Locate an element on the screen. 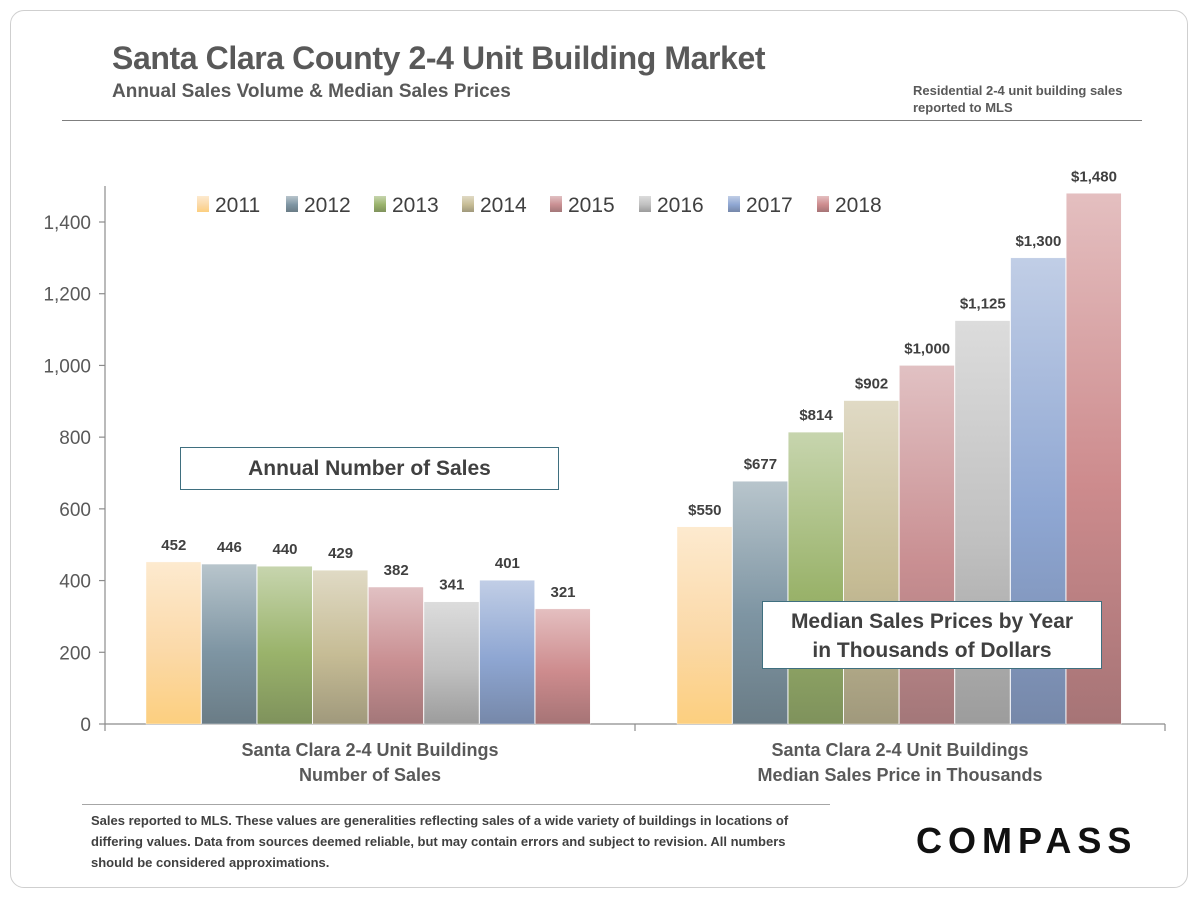 This screenshot has height=900, width=1200. data-label: 321 is located at coordinates (562, 592).